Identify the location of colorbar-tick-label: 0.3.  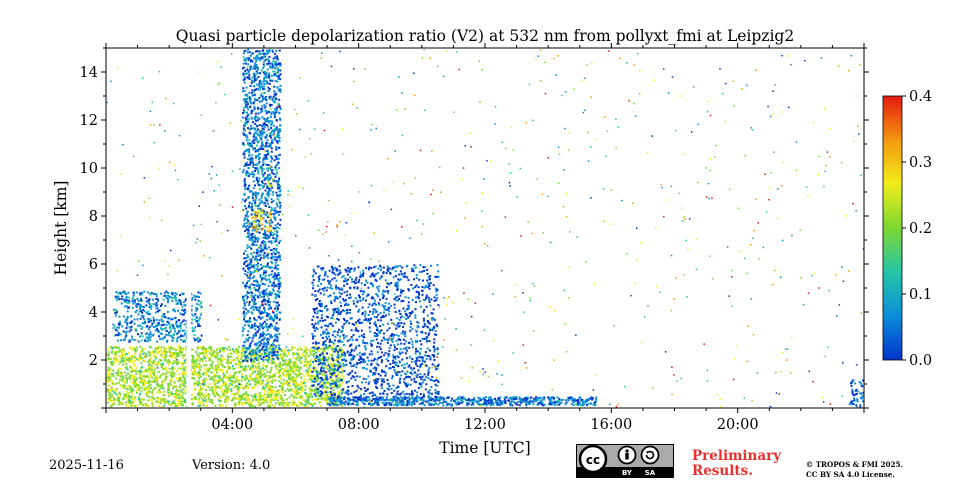
(920, 163).